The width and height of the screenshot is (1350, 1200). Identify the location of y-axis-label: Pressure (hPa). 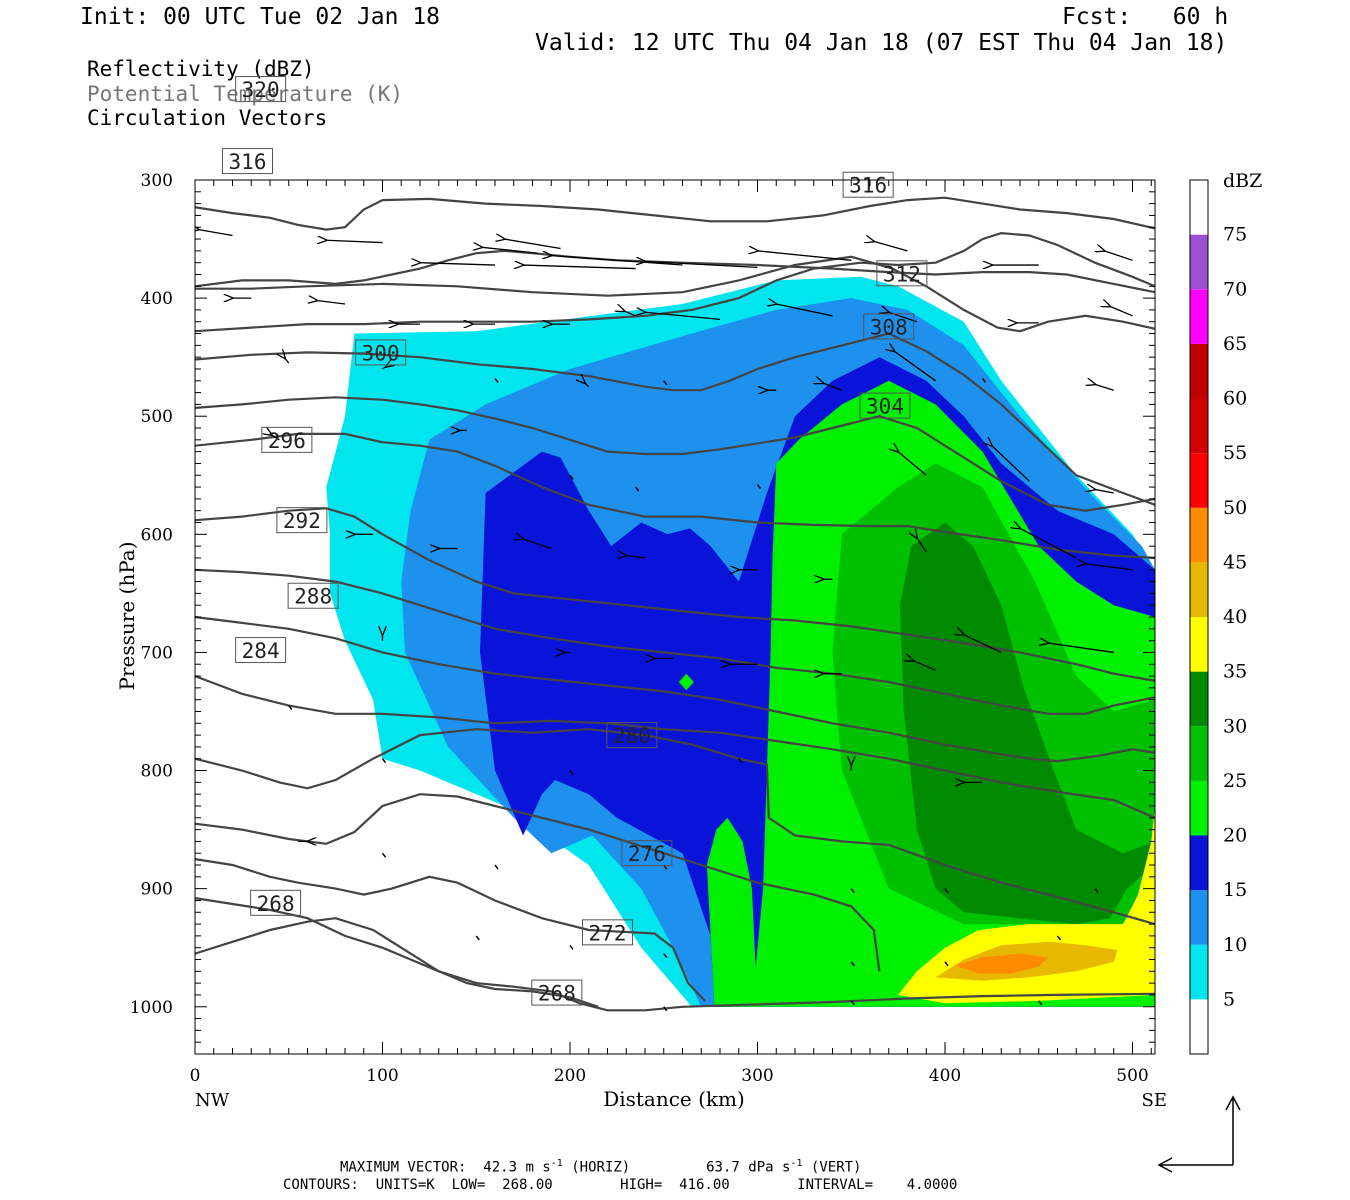
(127, 616).